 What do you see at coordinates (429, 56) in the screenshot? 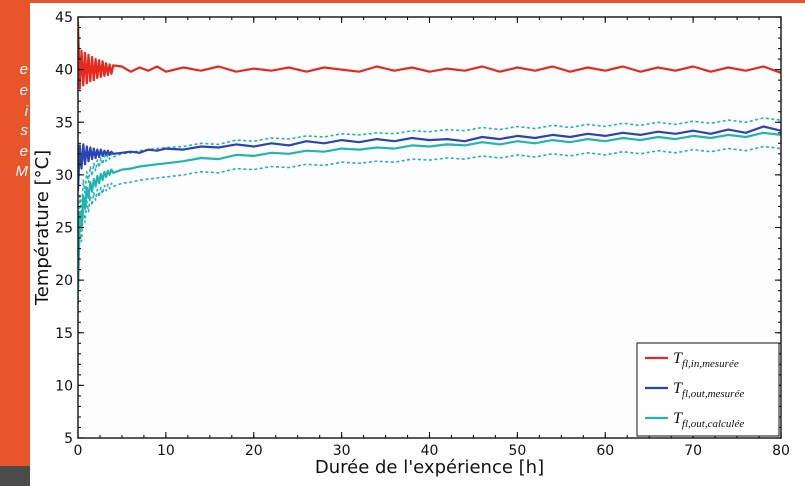
I see `series-line-t-fl-in-mesuree` at bounding box center [429, 56].